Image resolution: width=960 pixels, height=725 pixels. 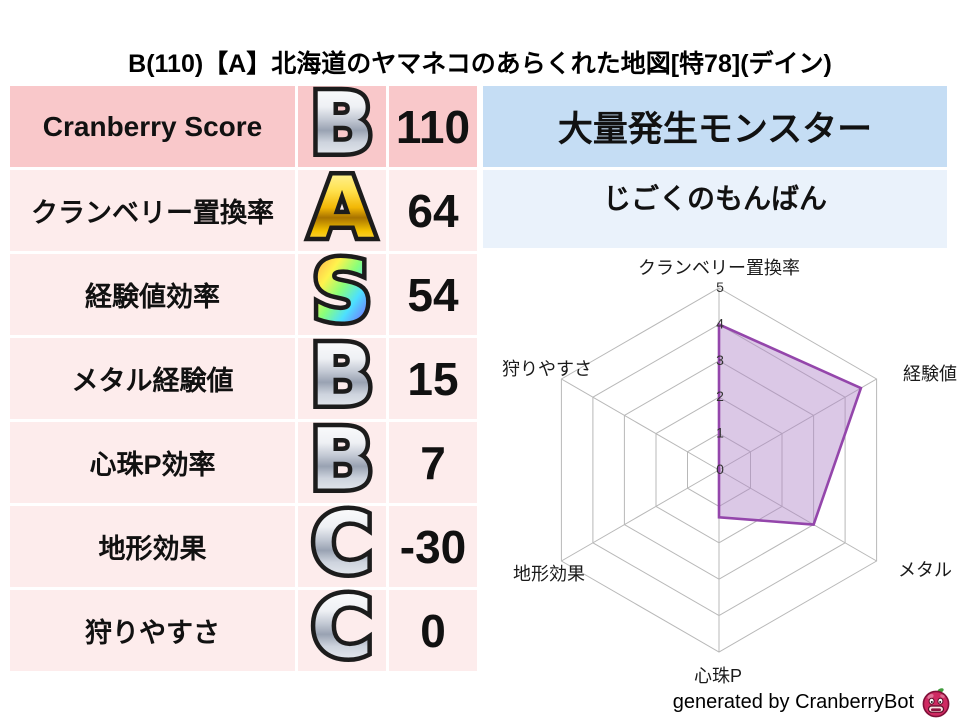 What do you see at coordinates (720, 469) in the screenshot?
I see `svg-text: 0` at bounding box center [720, 469].